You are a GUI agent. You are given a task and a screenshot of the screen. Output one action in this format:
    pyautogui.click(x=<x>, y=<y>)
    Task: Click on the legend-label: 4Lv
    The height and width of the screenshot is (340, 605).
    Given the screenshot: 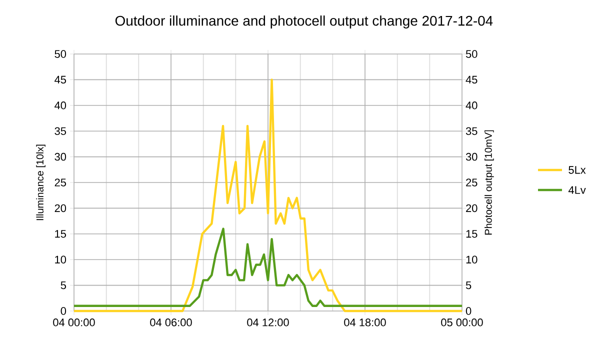 What is the action you would take?
    pyautogui.click(x=577, y=190)
    